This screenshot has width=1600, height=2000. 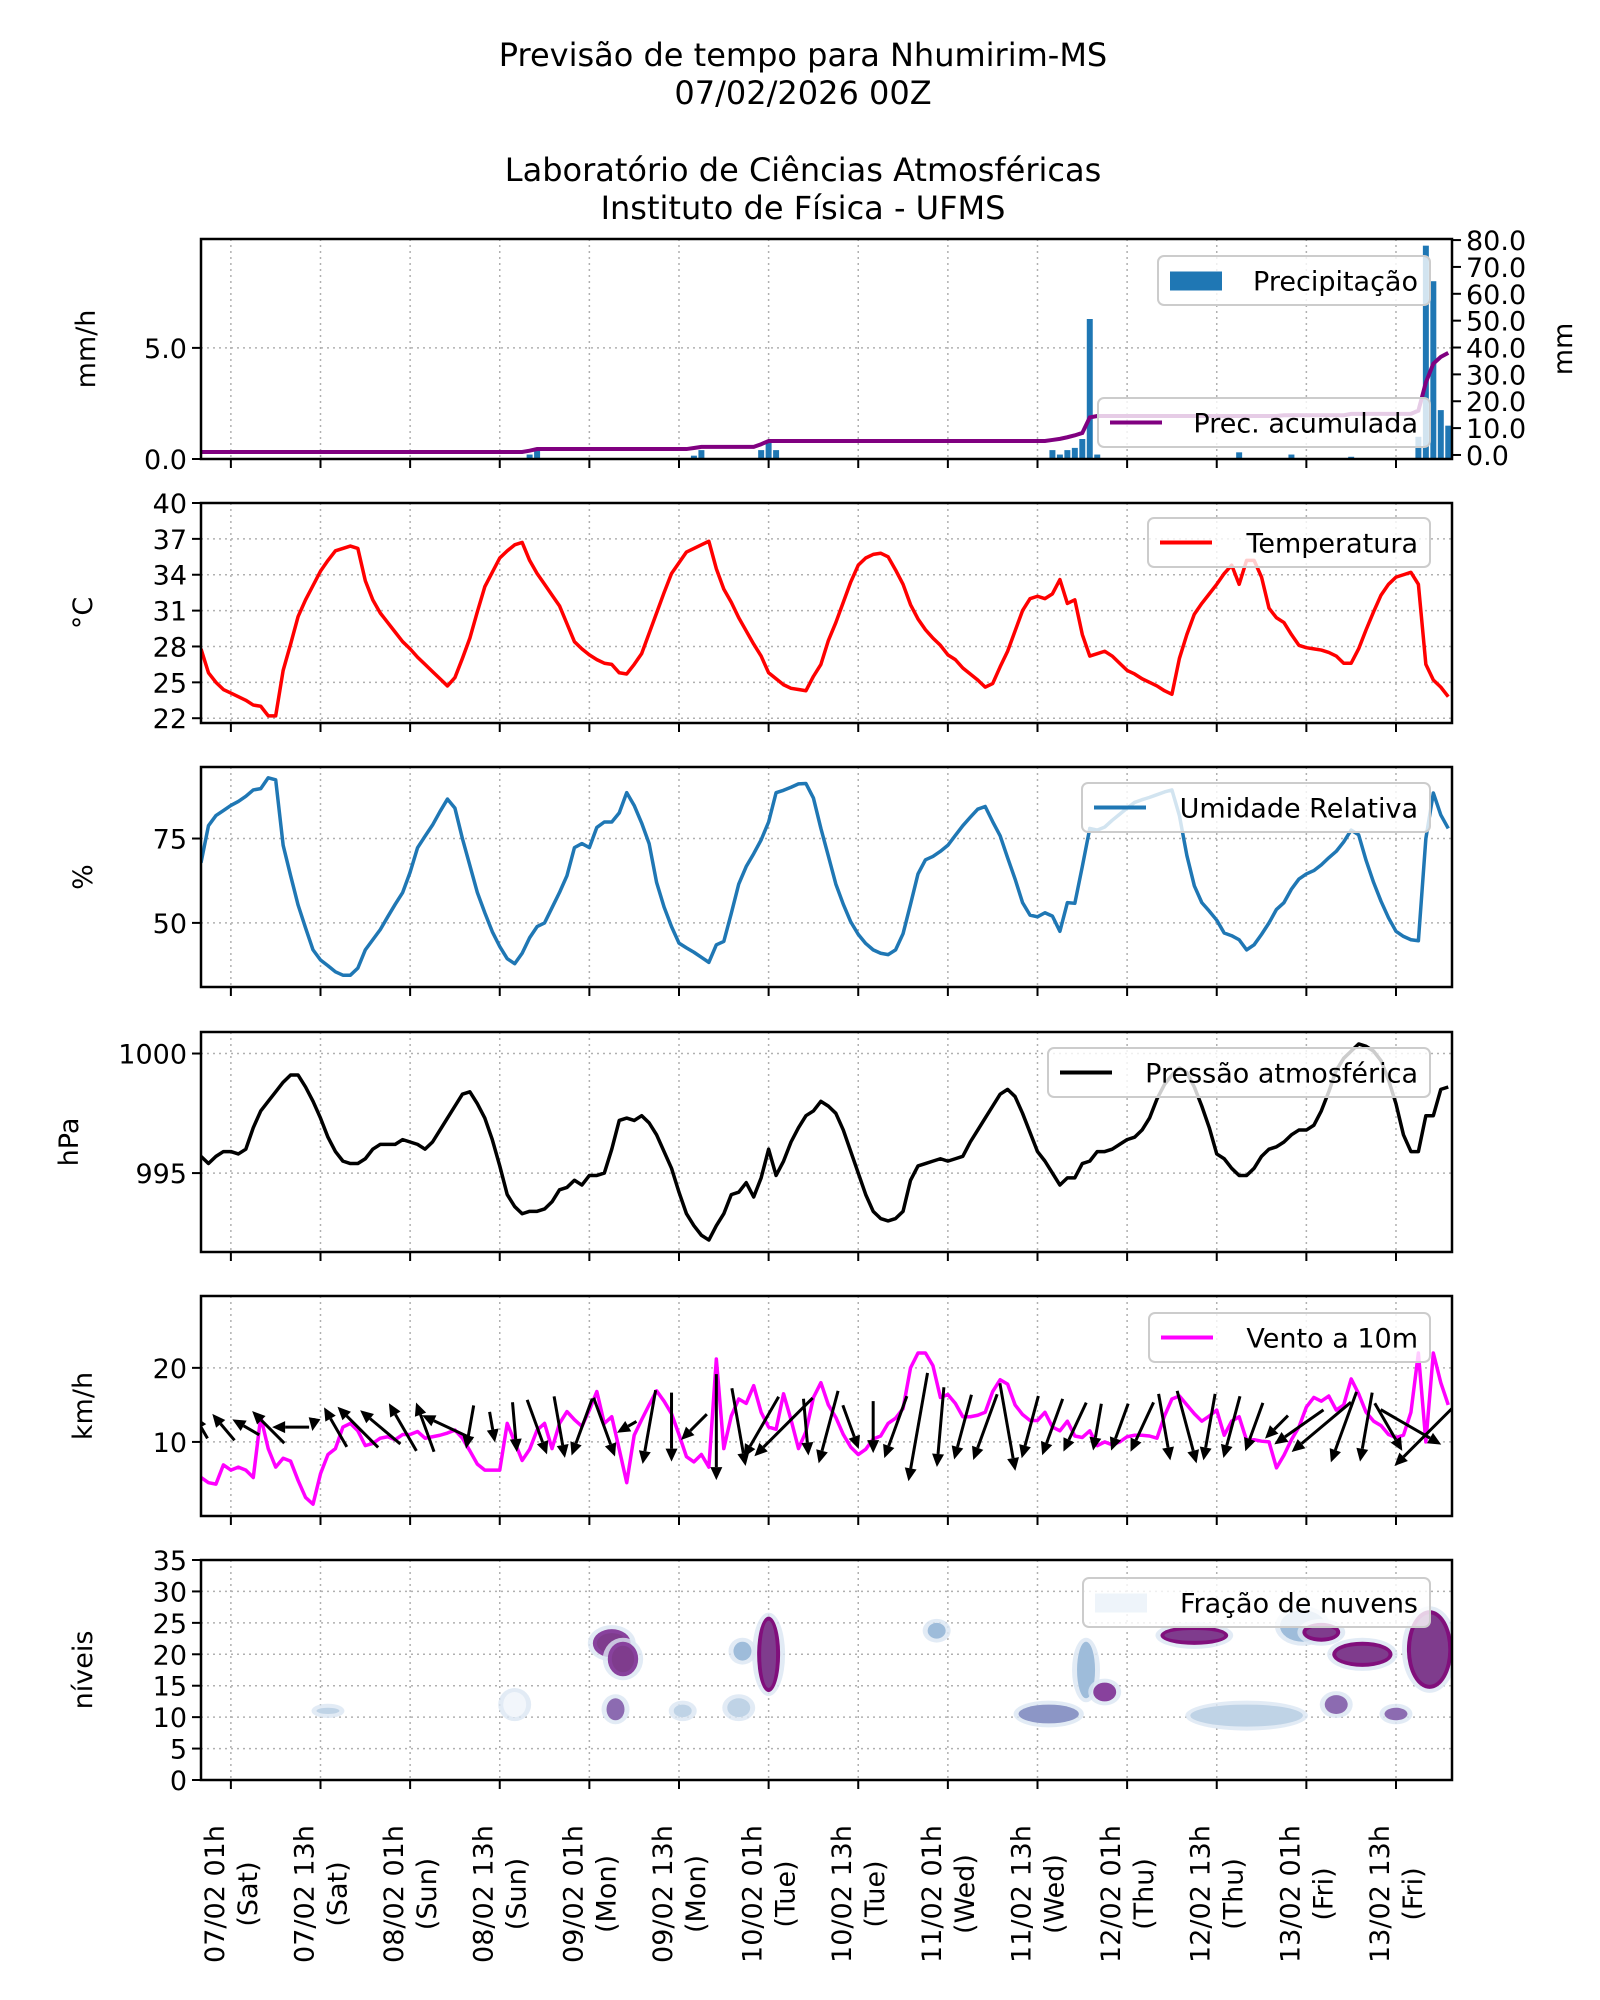 I want to click on y-right-tick-label: 80.0, so click(x=1496, y=241).